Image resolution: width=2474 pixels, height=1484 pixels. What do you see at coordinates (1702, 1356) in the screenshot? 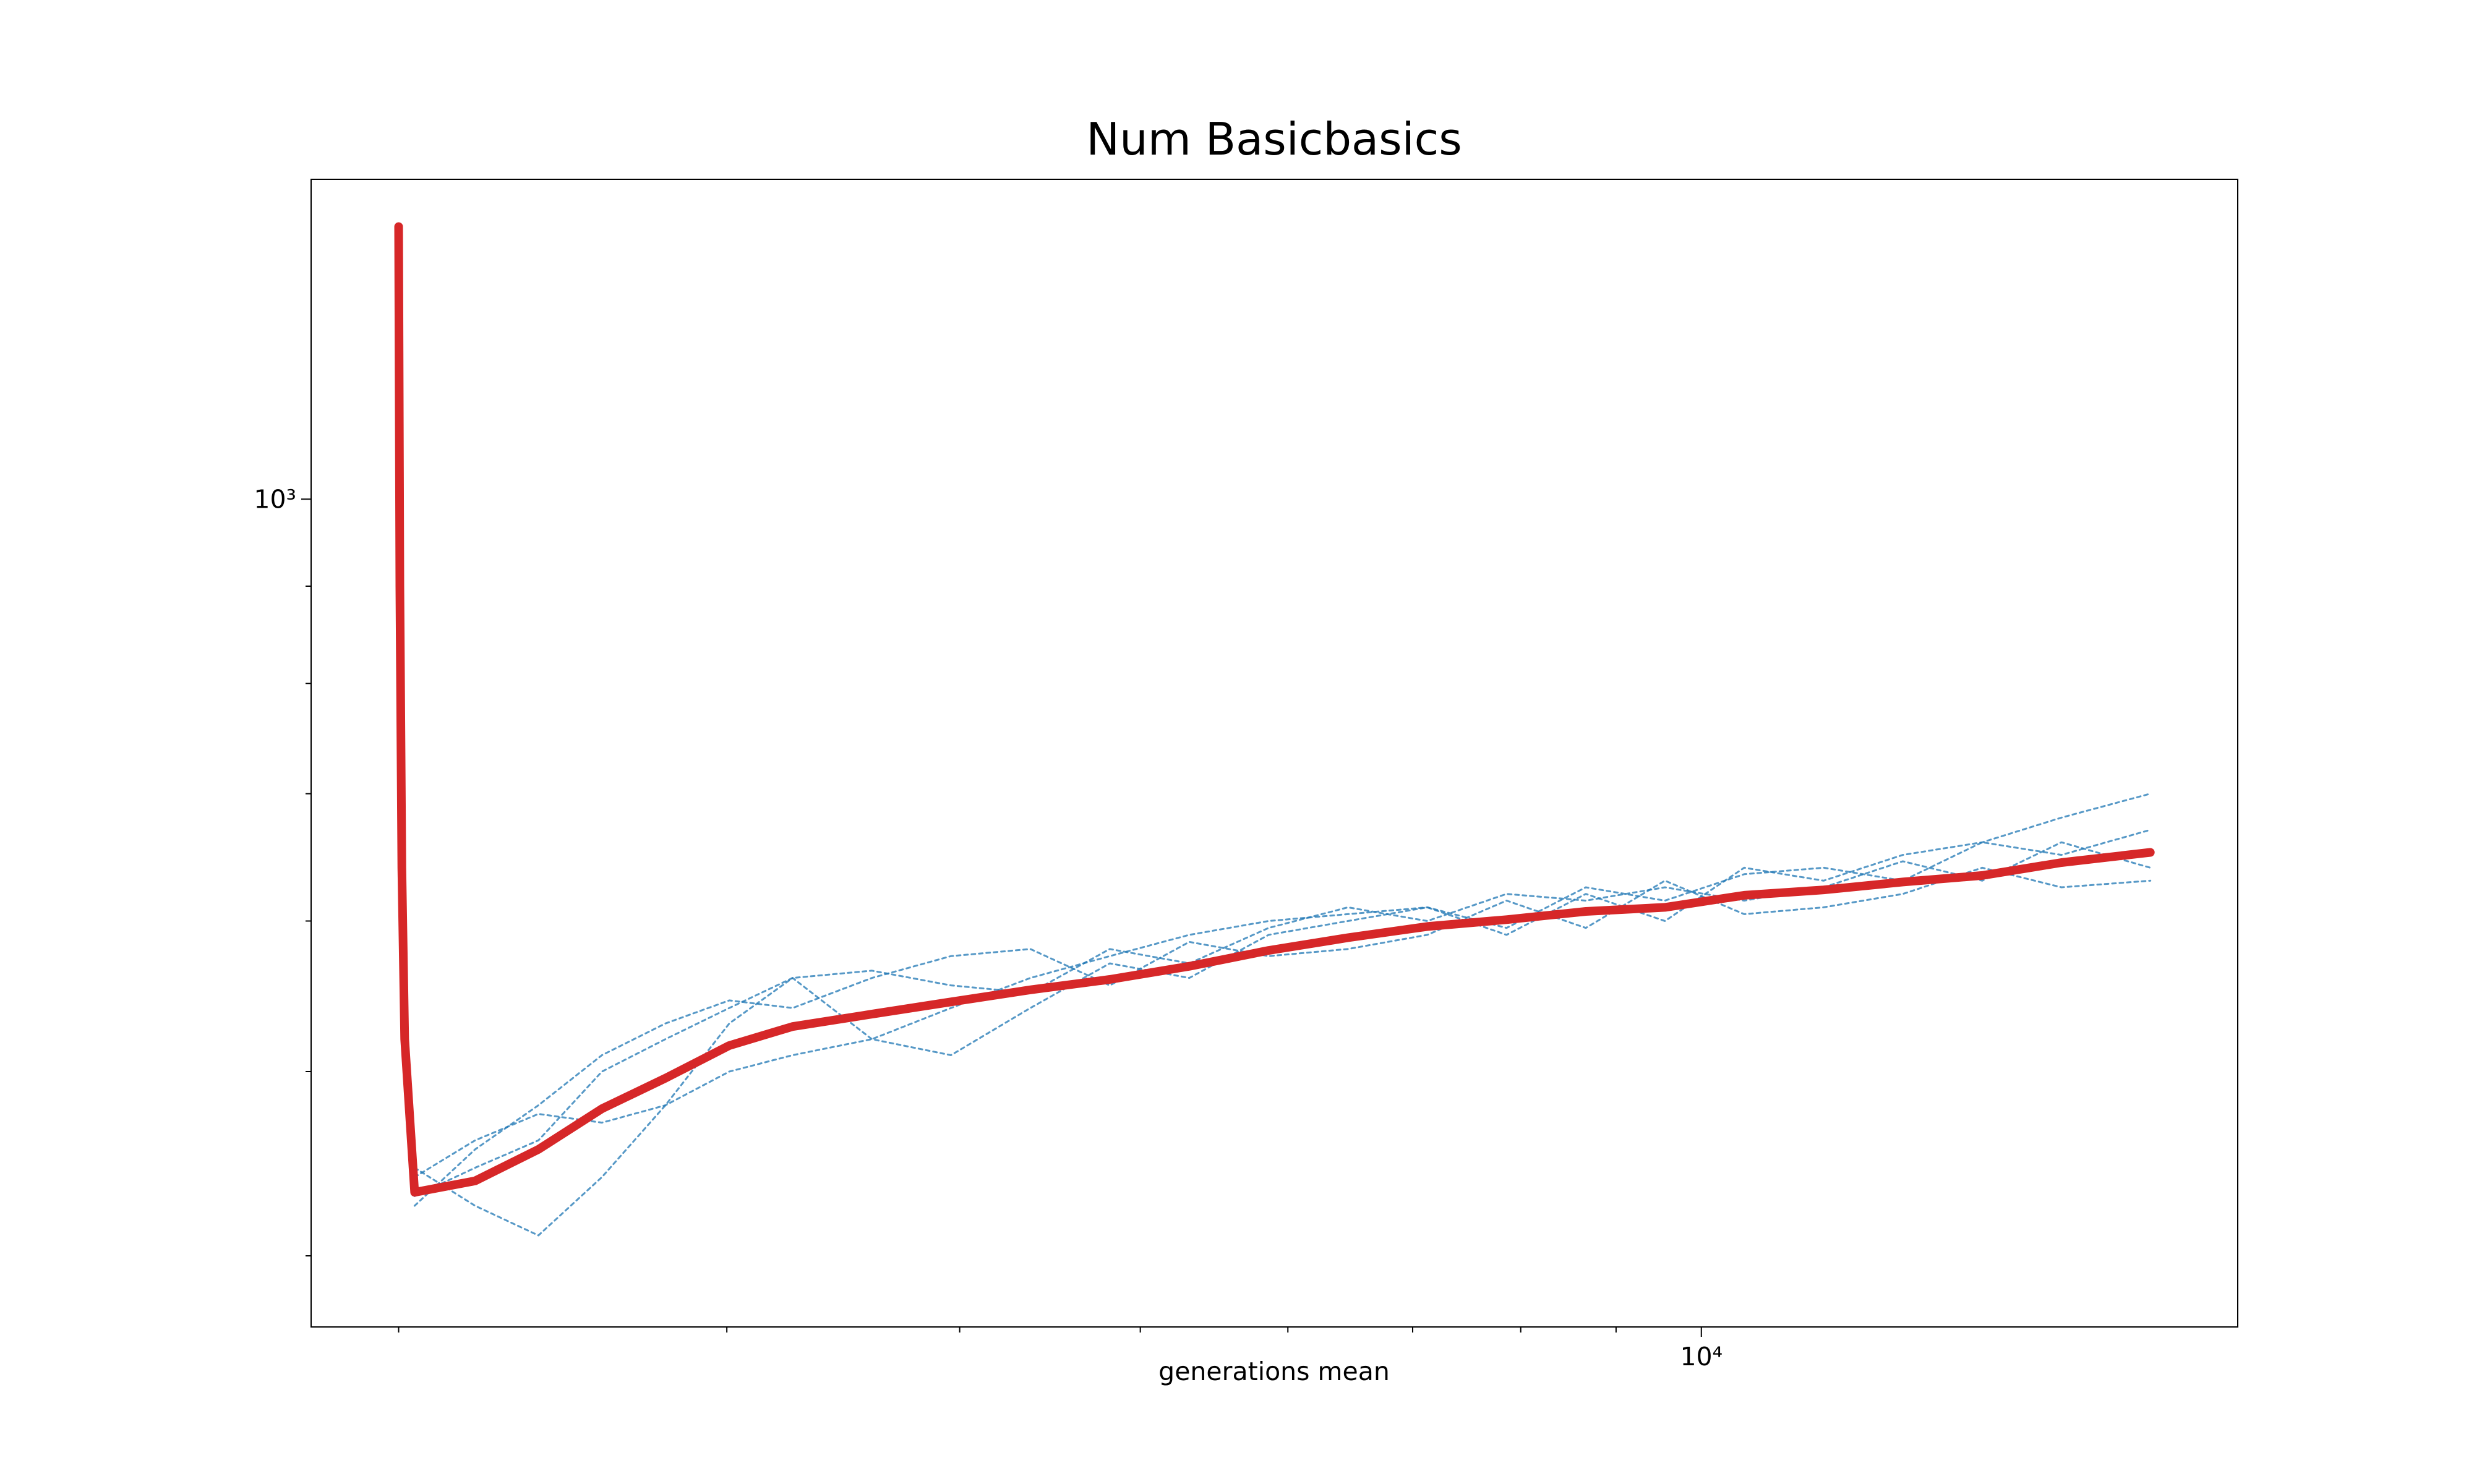
I see `x-tick-label: 10⁴` at bounding box center [1702, 1356].